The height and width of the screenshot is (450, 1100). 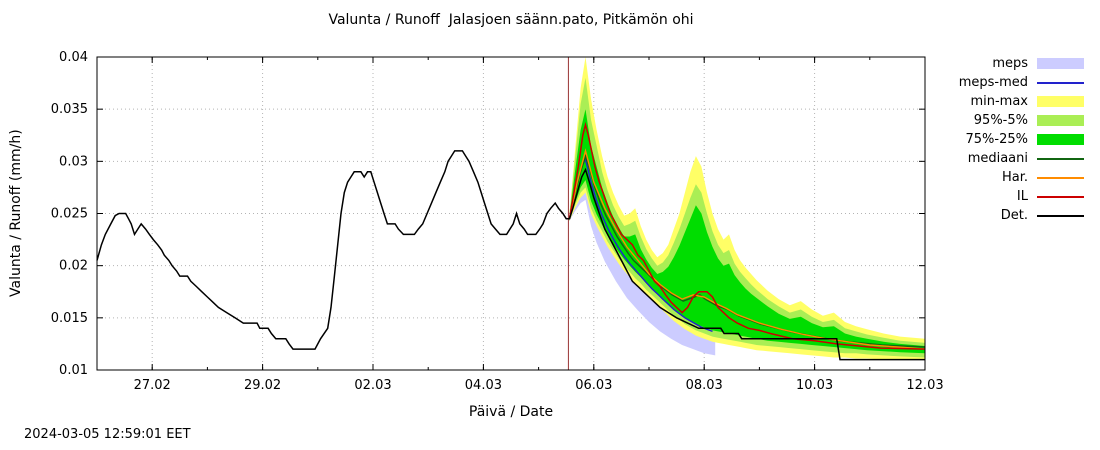 I want to click on x-tick-label: 27.02, so click(x=152, y=385).